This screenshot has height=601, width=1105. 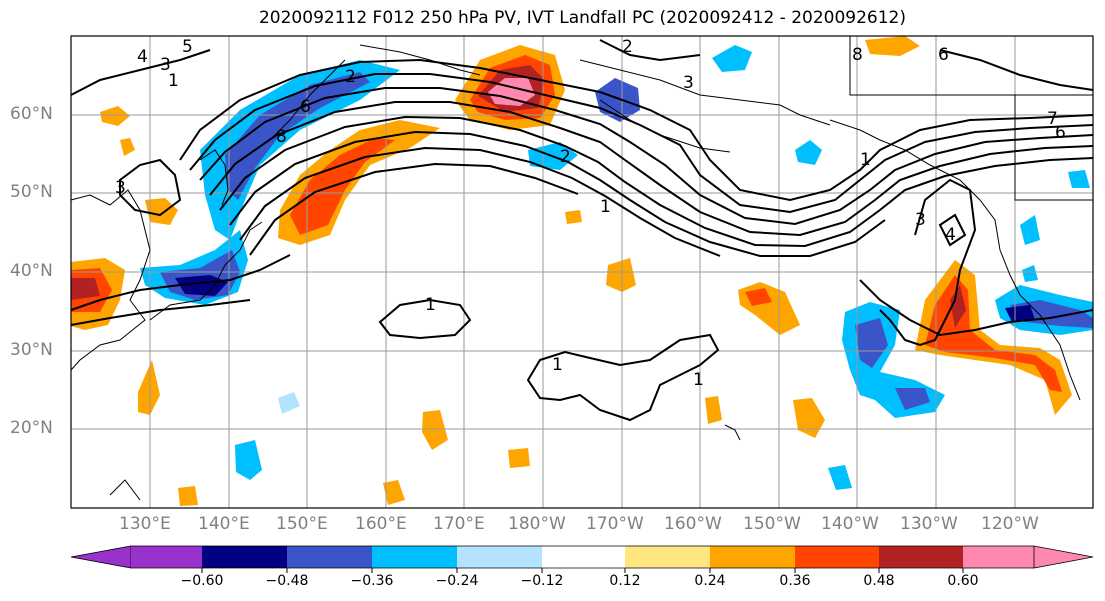 I want to click on lon-label: 130°E, so click(x=145, y=524).